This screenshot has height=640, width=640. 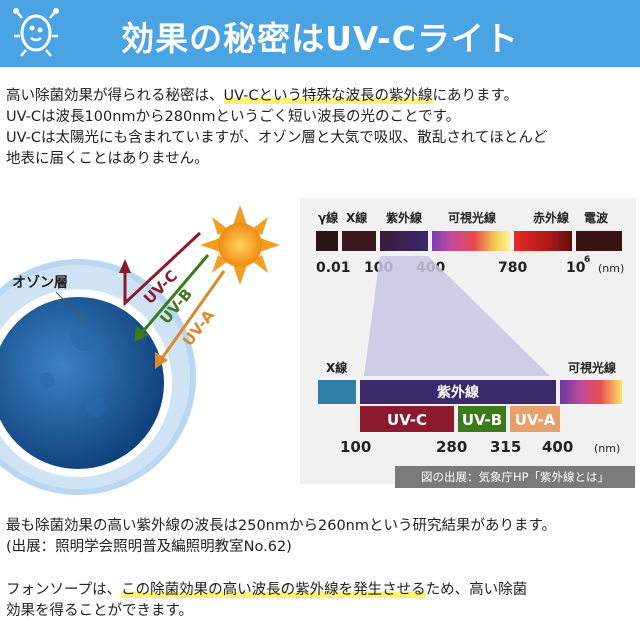 I want to click on intro-line-4: 地表に届くことはありません。, so click(x=107, y=159).